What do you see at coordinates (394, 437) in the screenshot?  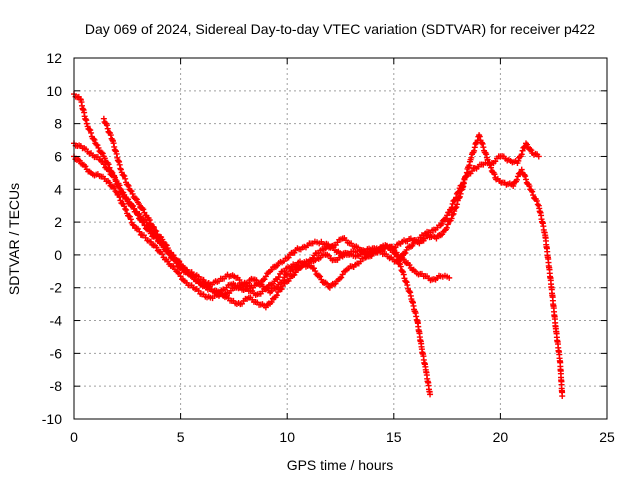 I see `x-tick-label: 15` at bounding box center [394, 437].